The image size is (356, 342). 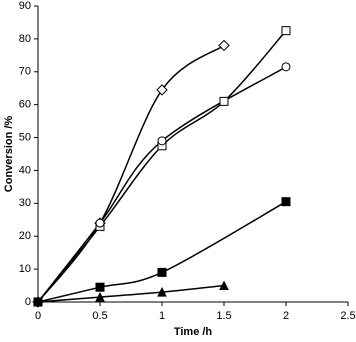 What do you see at coordinates (25, 236) in the screenshot?
I see `y-tick-label: 20` at bounding box center [25, 236].